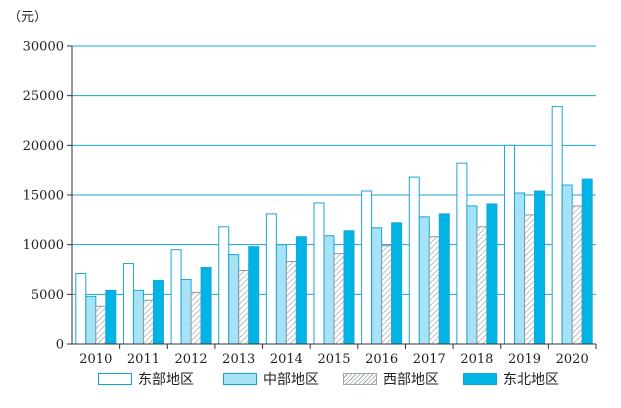  I want to click on bar-central-2014, so click(281, 294).